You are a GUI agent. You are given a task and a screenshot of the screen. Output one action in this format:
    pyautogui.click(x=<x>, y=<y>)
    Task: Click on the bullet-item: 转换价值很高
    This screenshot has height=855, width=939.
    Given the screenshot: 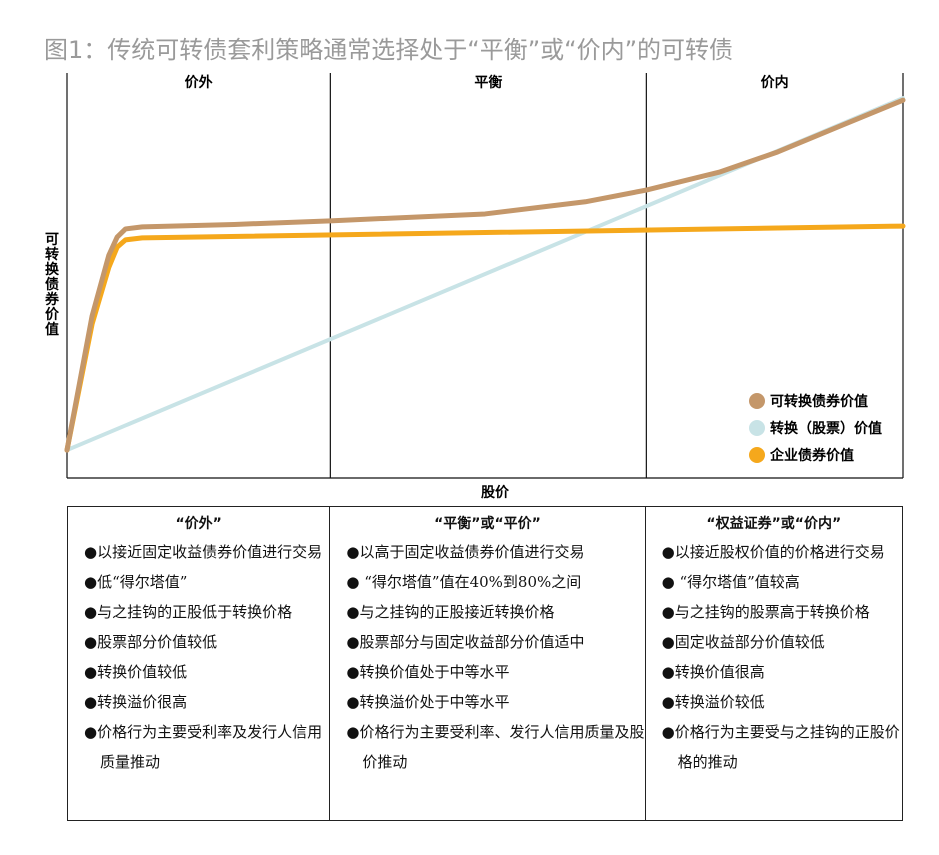 What is the action you would take?
    pyautogui.click(x=782, y=672)
    